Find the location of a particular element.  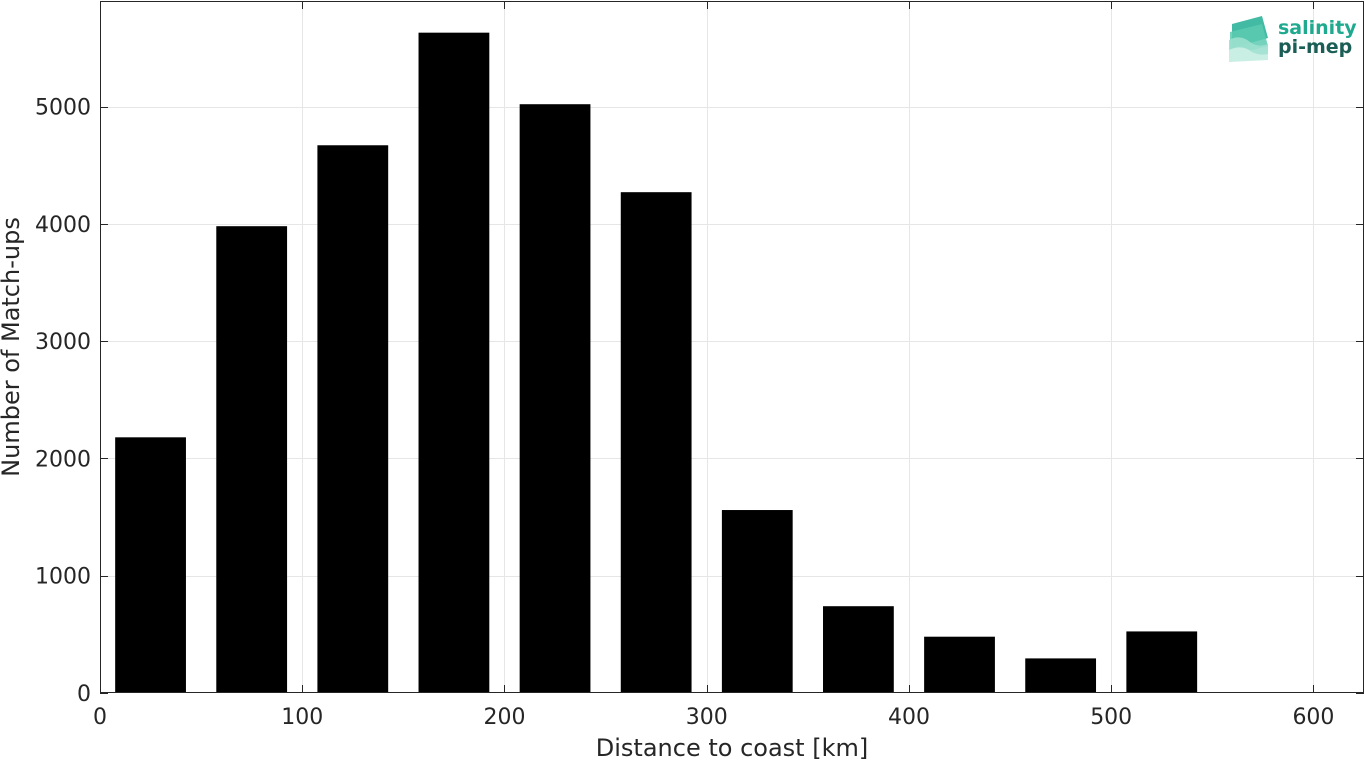

x-tick-label: 600 is located at coordinates (1313, 717).